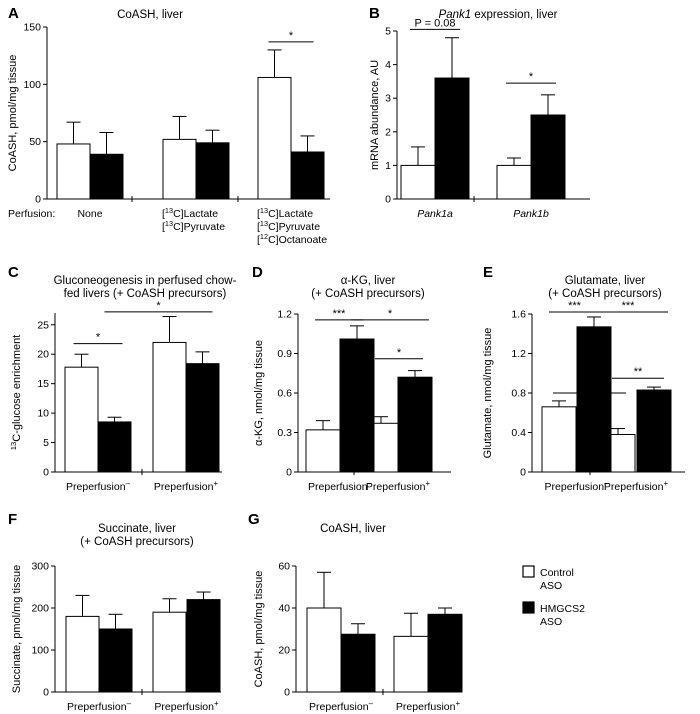  What do you see at coordinates (589, 387) in the screenshot?
I see `significance-bracket-label: NS` at bounding box center [589, 387].